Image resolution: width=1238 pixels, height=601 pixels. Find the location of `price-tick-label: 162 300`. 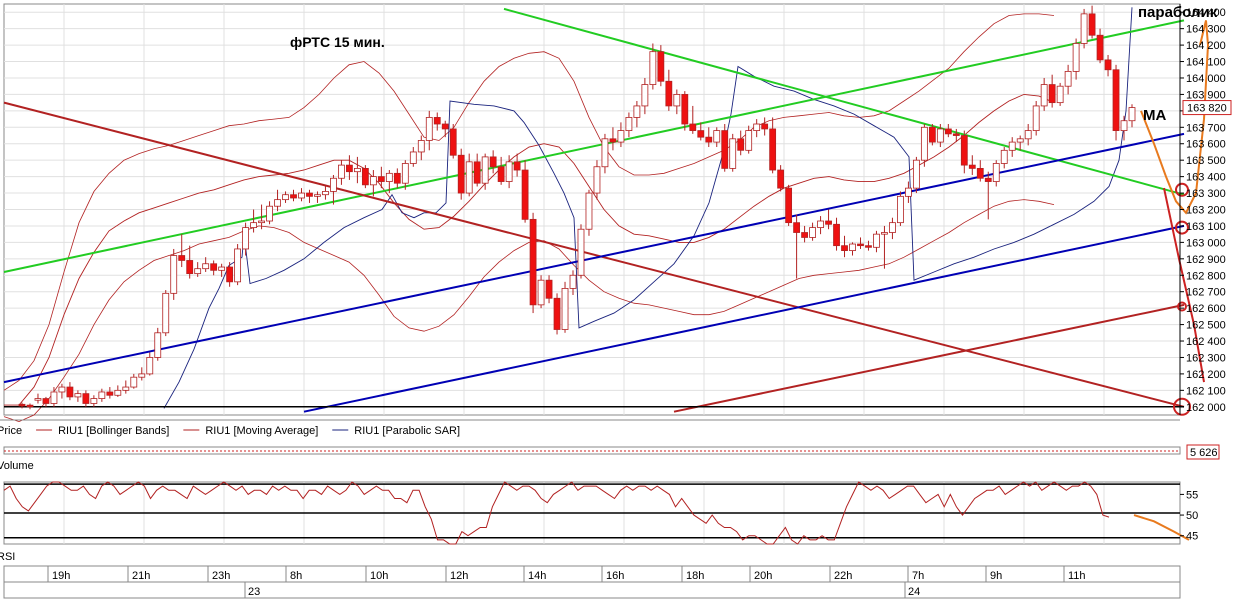

price-tick-label: 162 300 is located at coordinates (1206, 358).